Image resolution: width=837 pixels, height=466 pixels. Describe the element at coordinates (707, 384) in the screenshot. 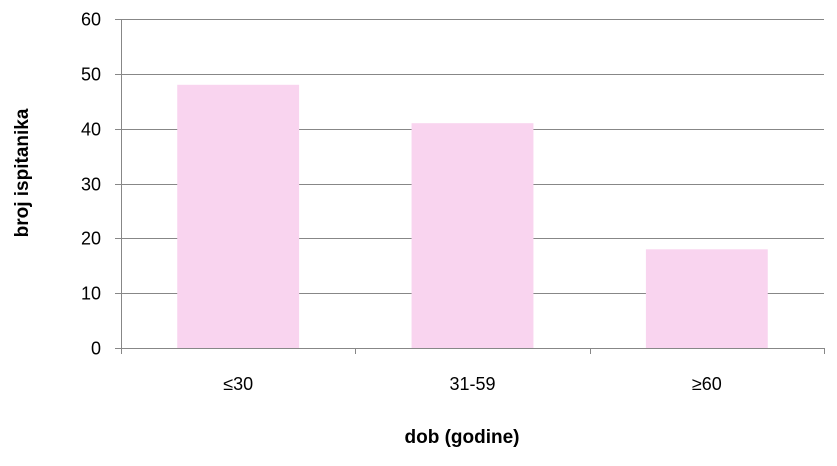

I see `x-tick-label: ≥60` at that location.